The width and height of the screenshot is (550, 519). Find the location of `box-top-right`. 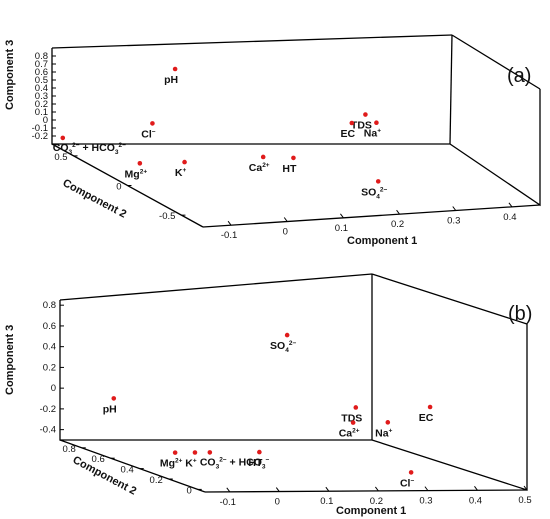

box-top-right is located at coordinates (496, 62).